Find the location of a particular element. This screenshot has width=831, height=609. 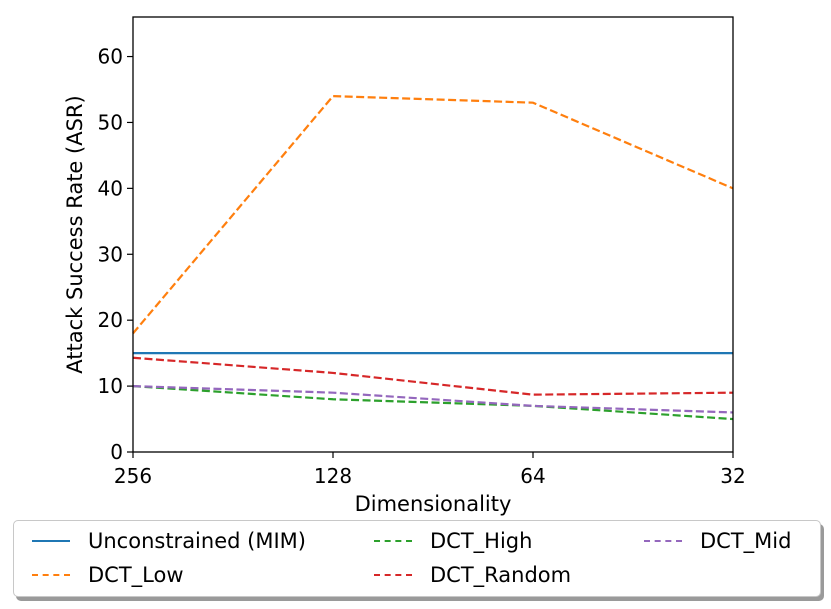

x-tick-label: 256 is located at coordinates (133, 476).